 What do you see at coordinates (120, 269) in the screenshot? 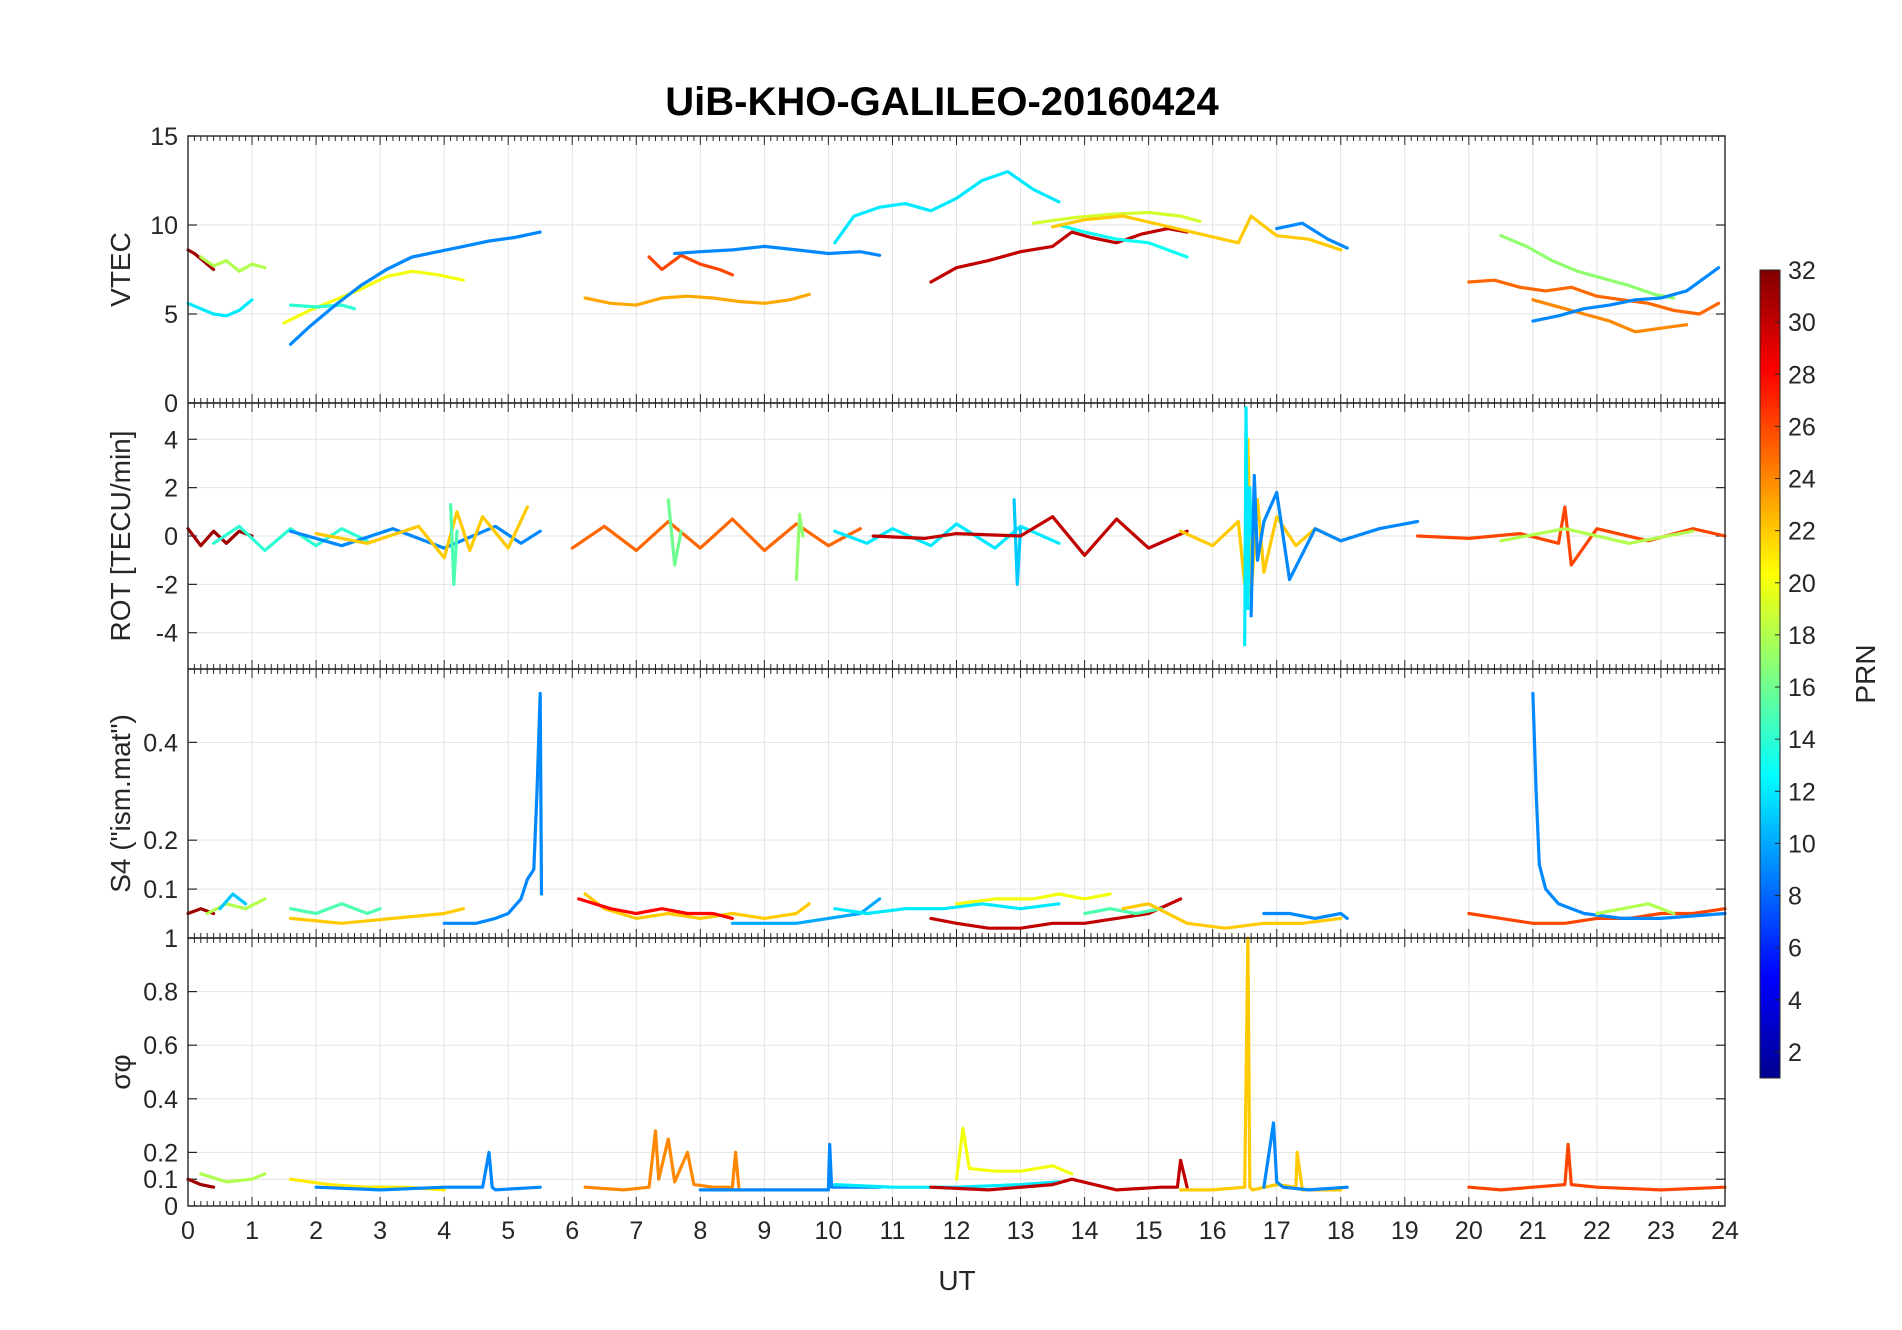
I see `y-axis-label: VTEC` at bounding box center [120, 269].